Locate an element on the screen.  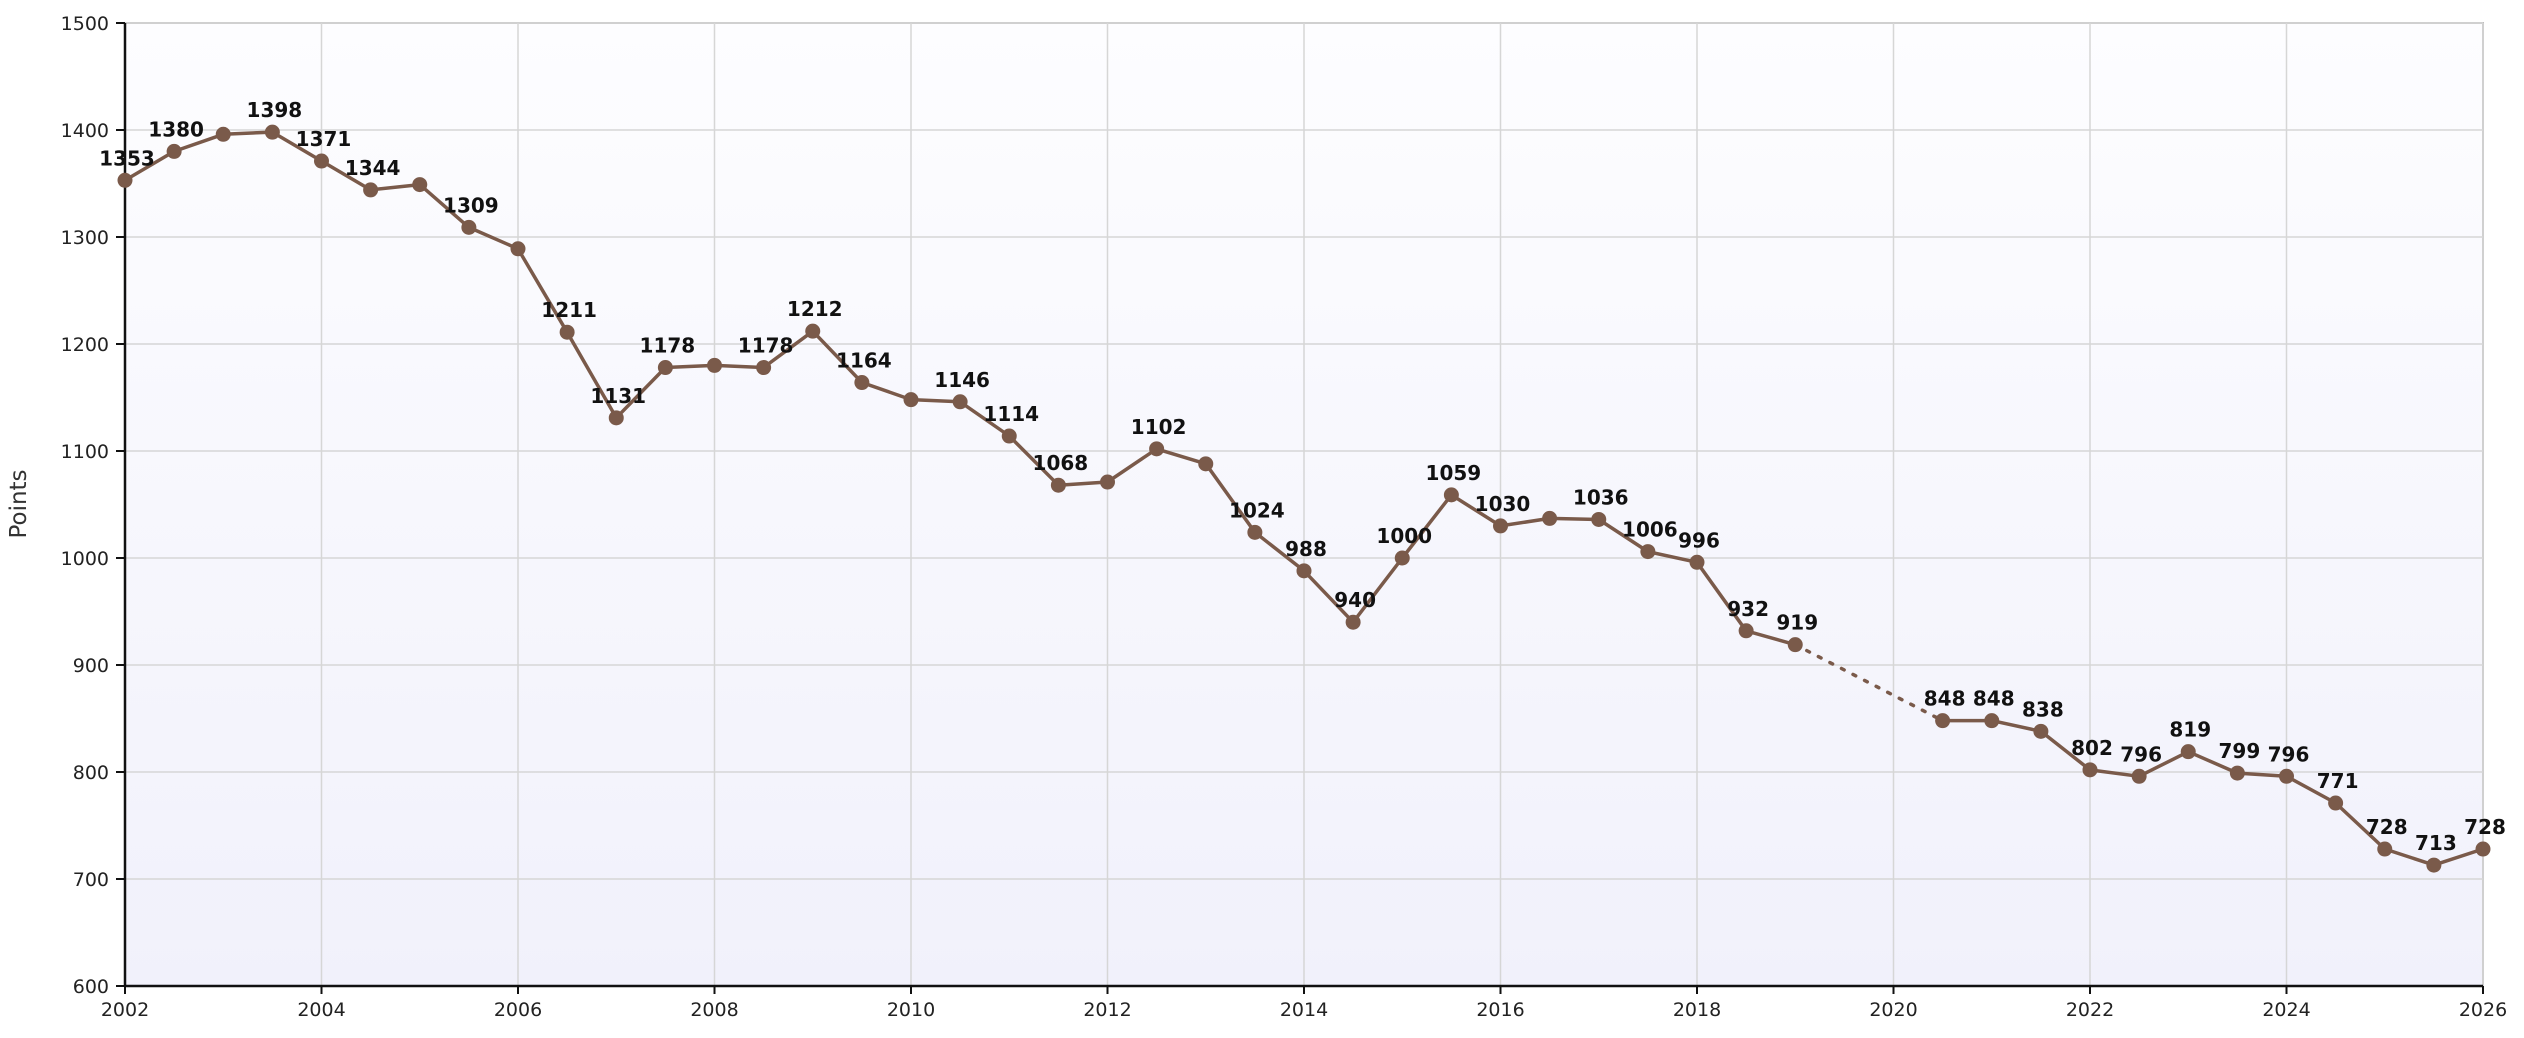
data-label: 713 is located at coordinates (2436, 843).